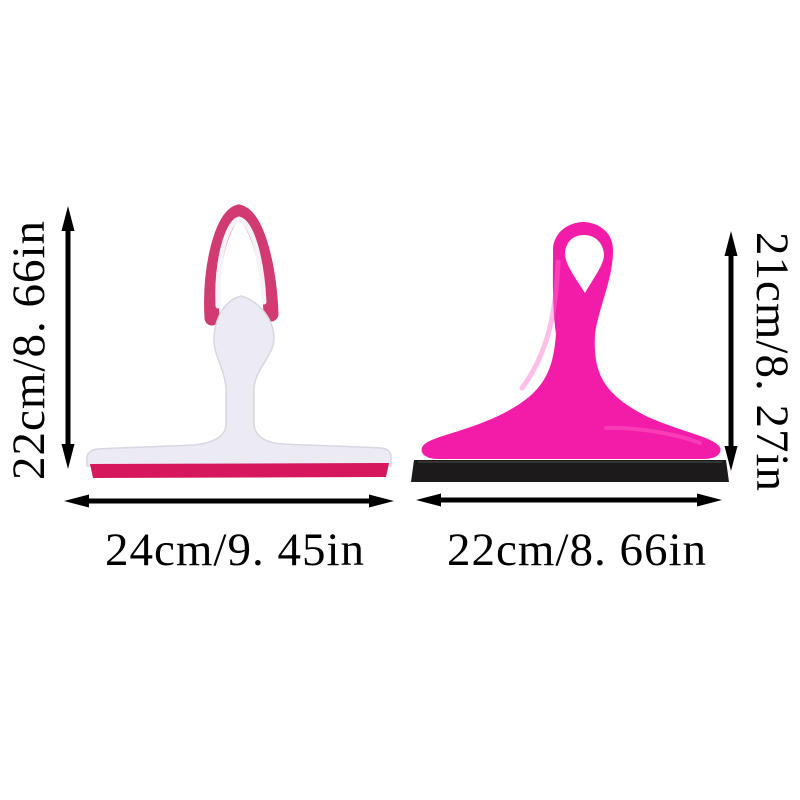 This screenshot has height=800, width=800. I want to click on white-squeegee-width-label: 24cm/9. 45in, so click(235, 550).